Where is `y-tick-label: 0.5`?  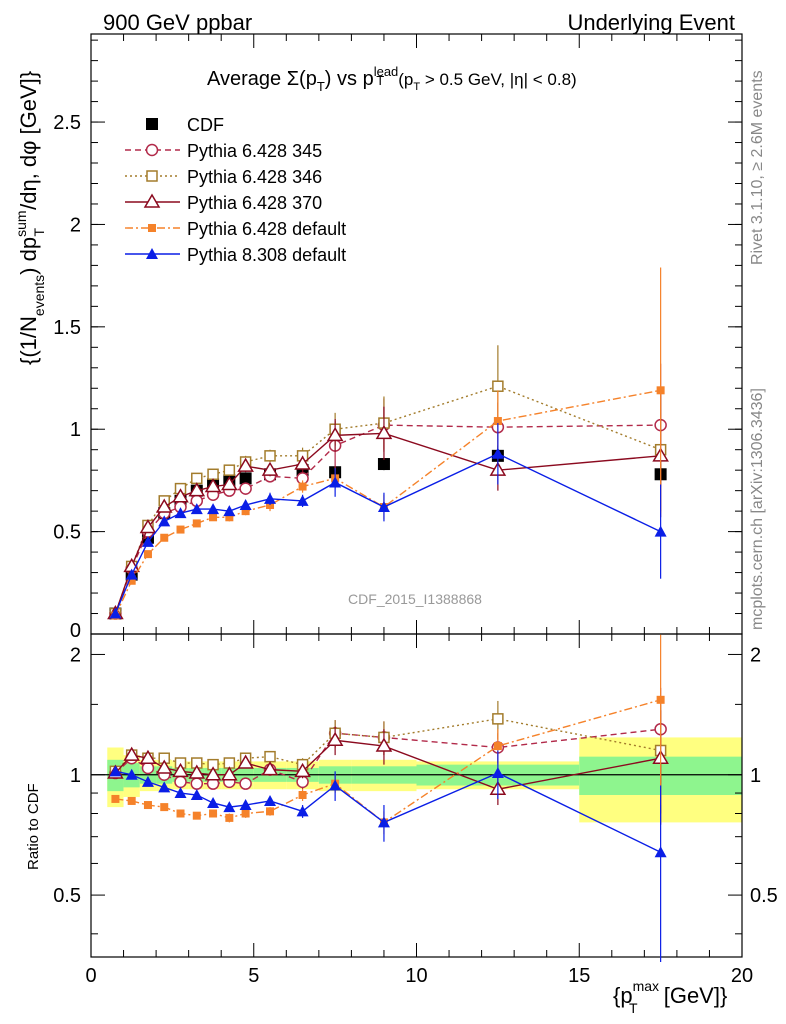
y-tick-label: 0.5 is located at coordinates (67, 896).